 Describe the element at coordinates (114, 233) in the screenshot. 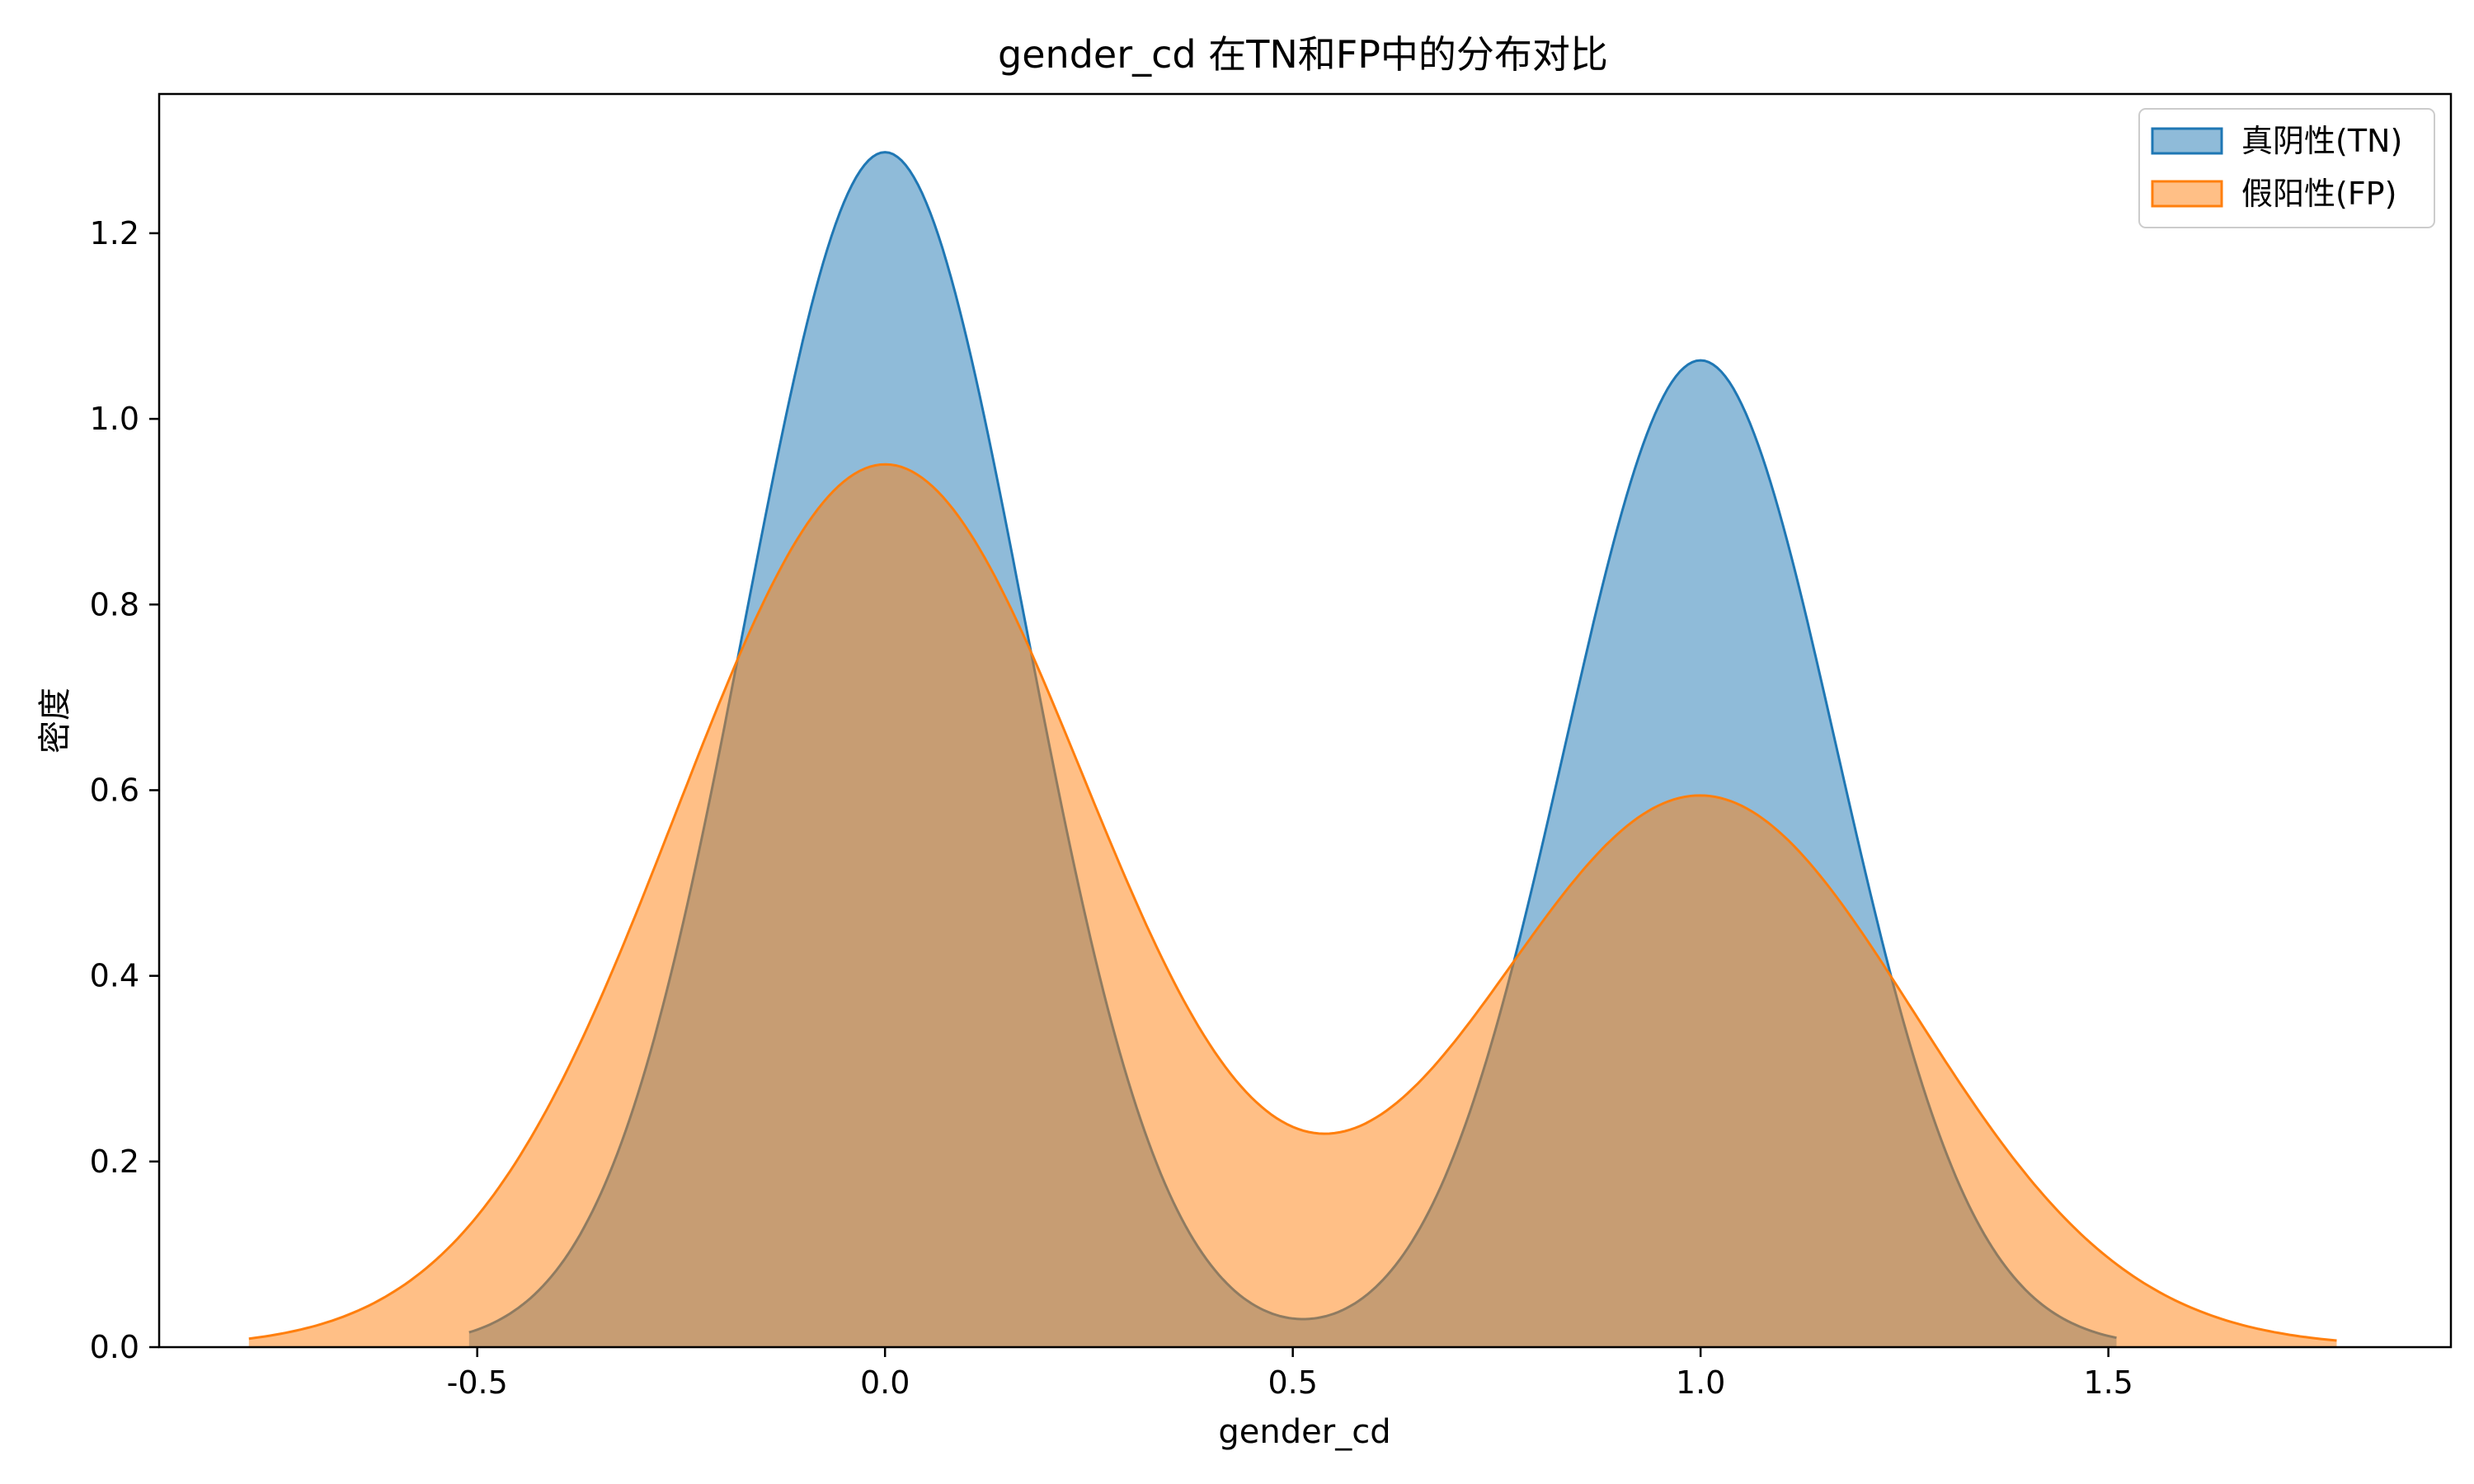

I see `y-tick-label: 1.2` at that location.